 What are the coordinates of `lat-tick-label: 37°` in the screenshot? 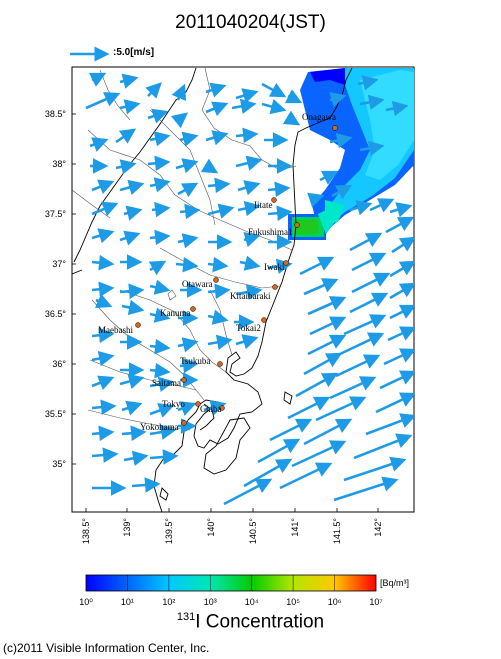 It's located at (59, 264).